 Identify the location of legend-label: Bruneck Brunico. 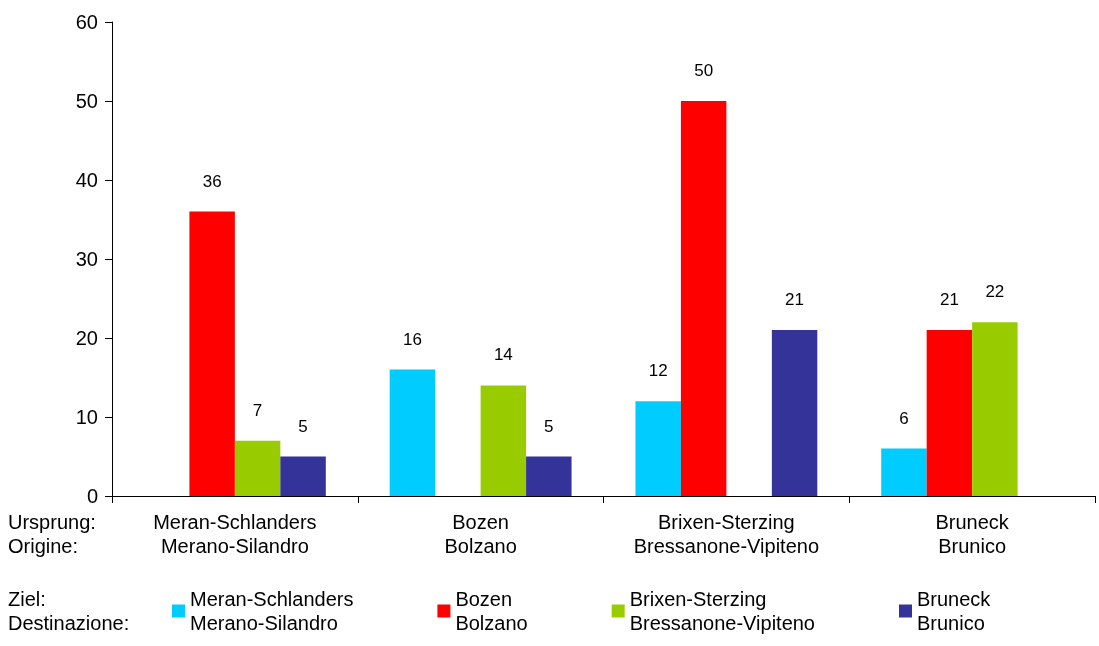
(954, 611).